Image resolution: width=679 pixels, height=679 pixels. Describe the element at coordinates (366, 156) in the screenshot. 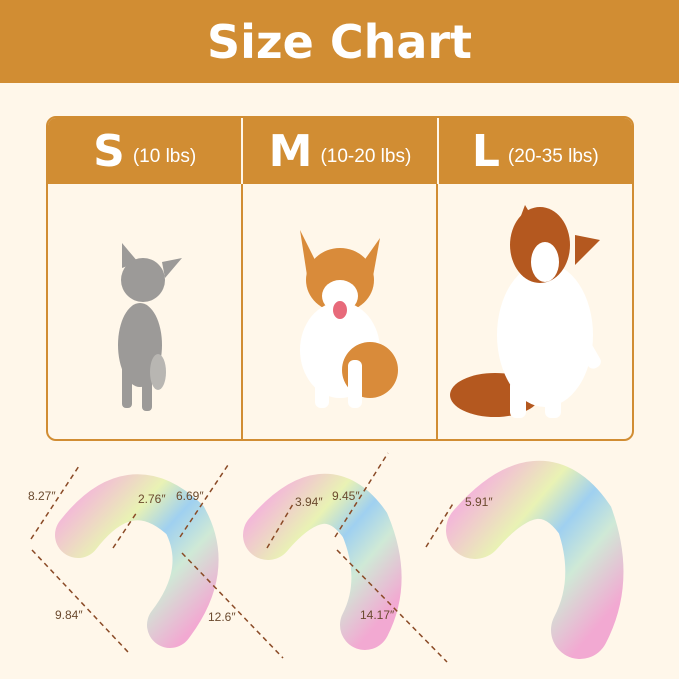

I see `size-weight: (10-20 lbs)` at that location.